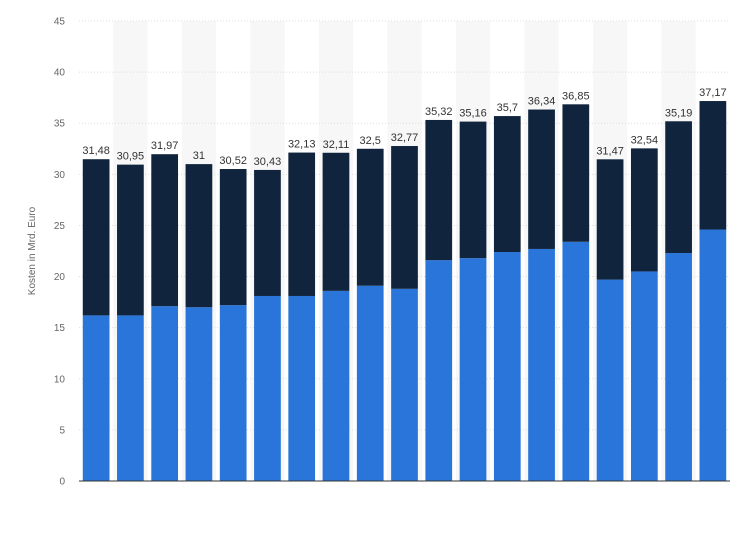 This screenshot has width=754, height=560. Describe the element at coordinates (165, 146) in the screenshot. I see `bar-total-label: 31,97` at that location.